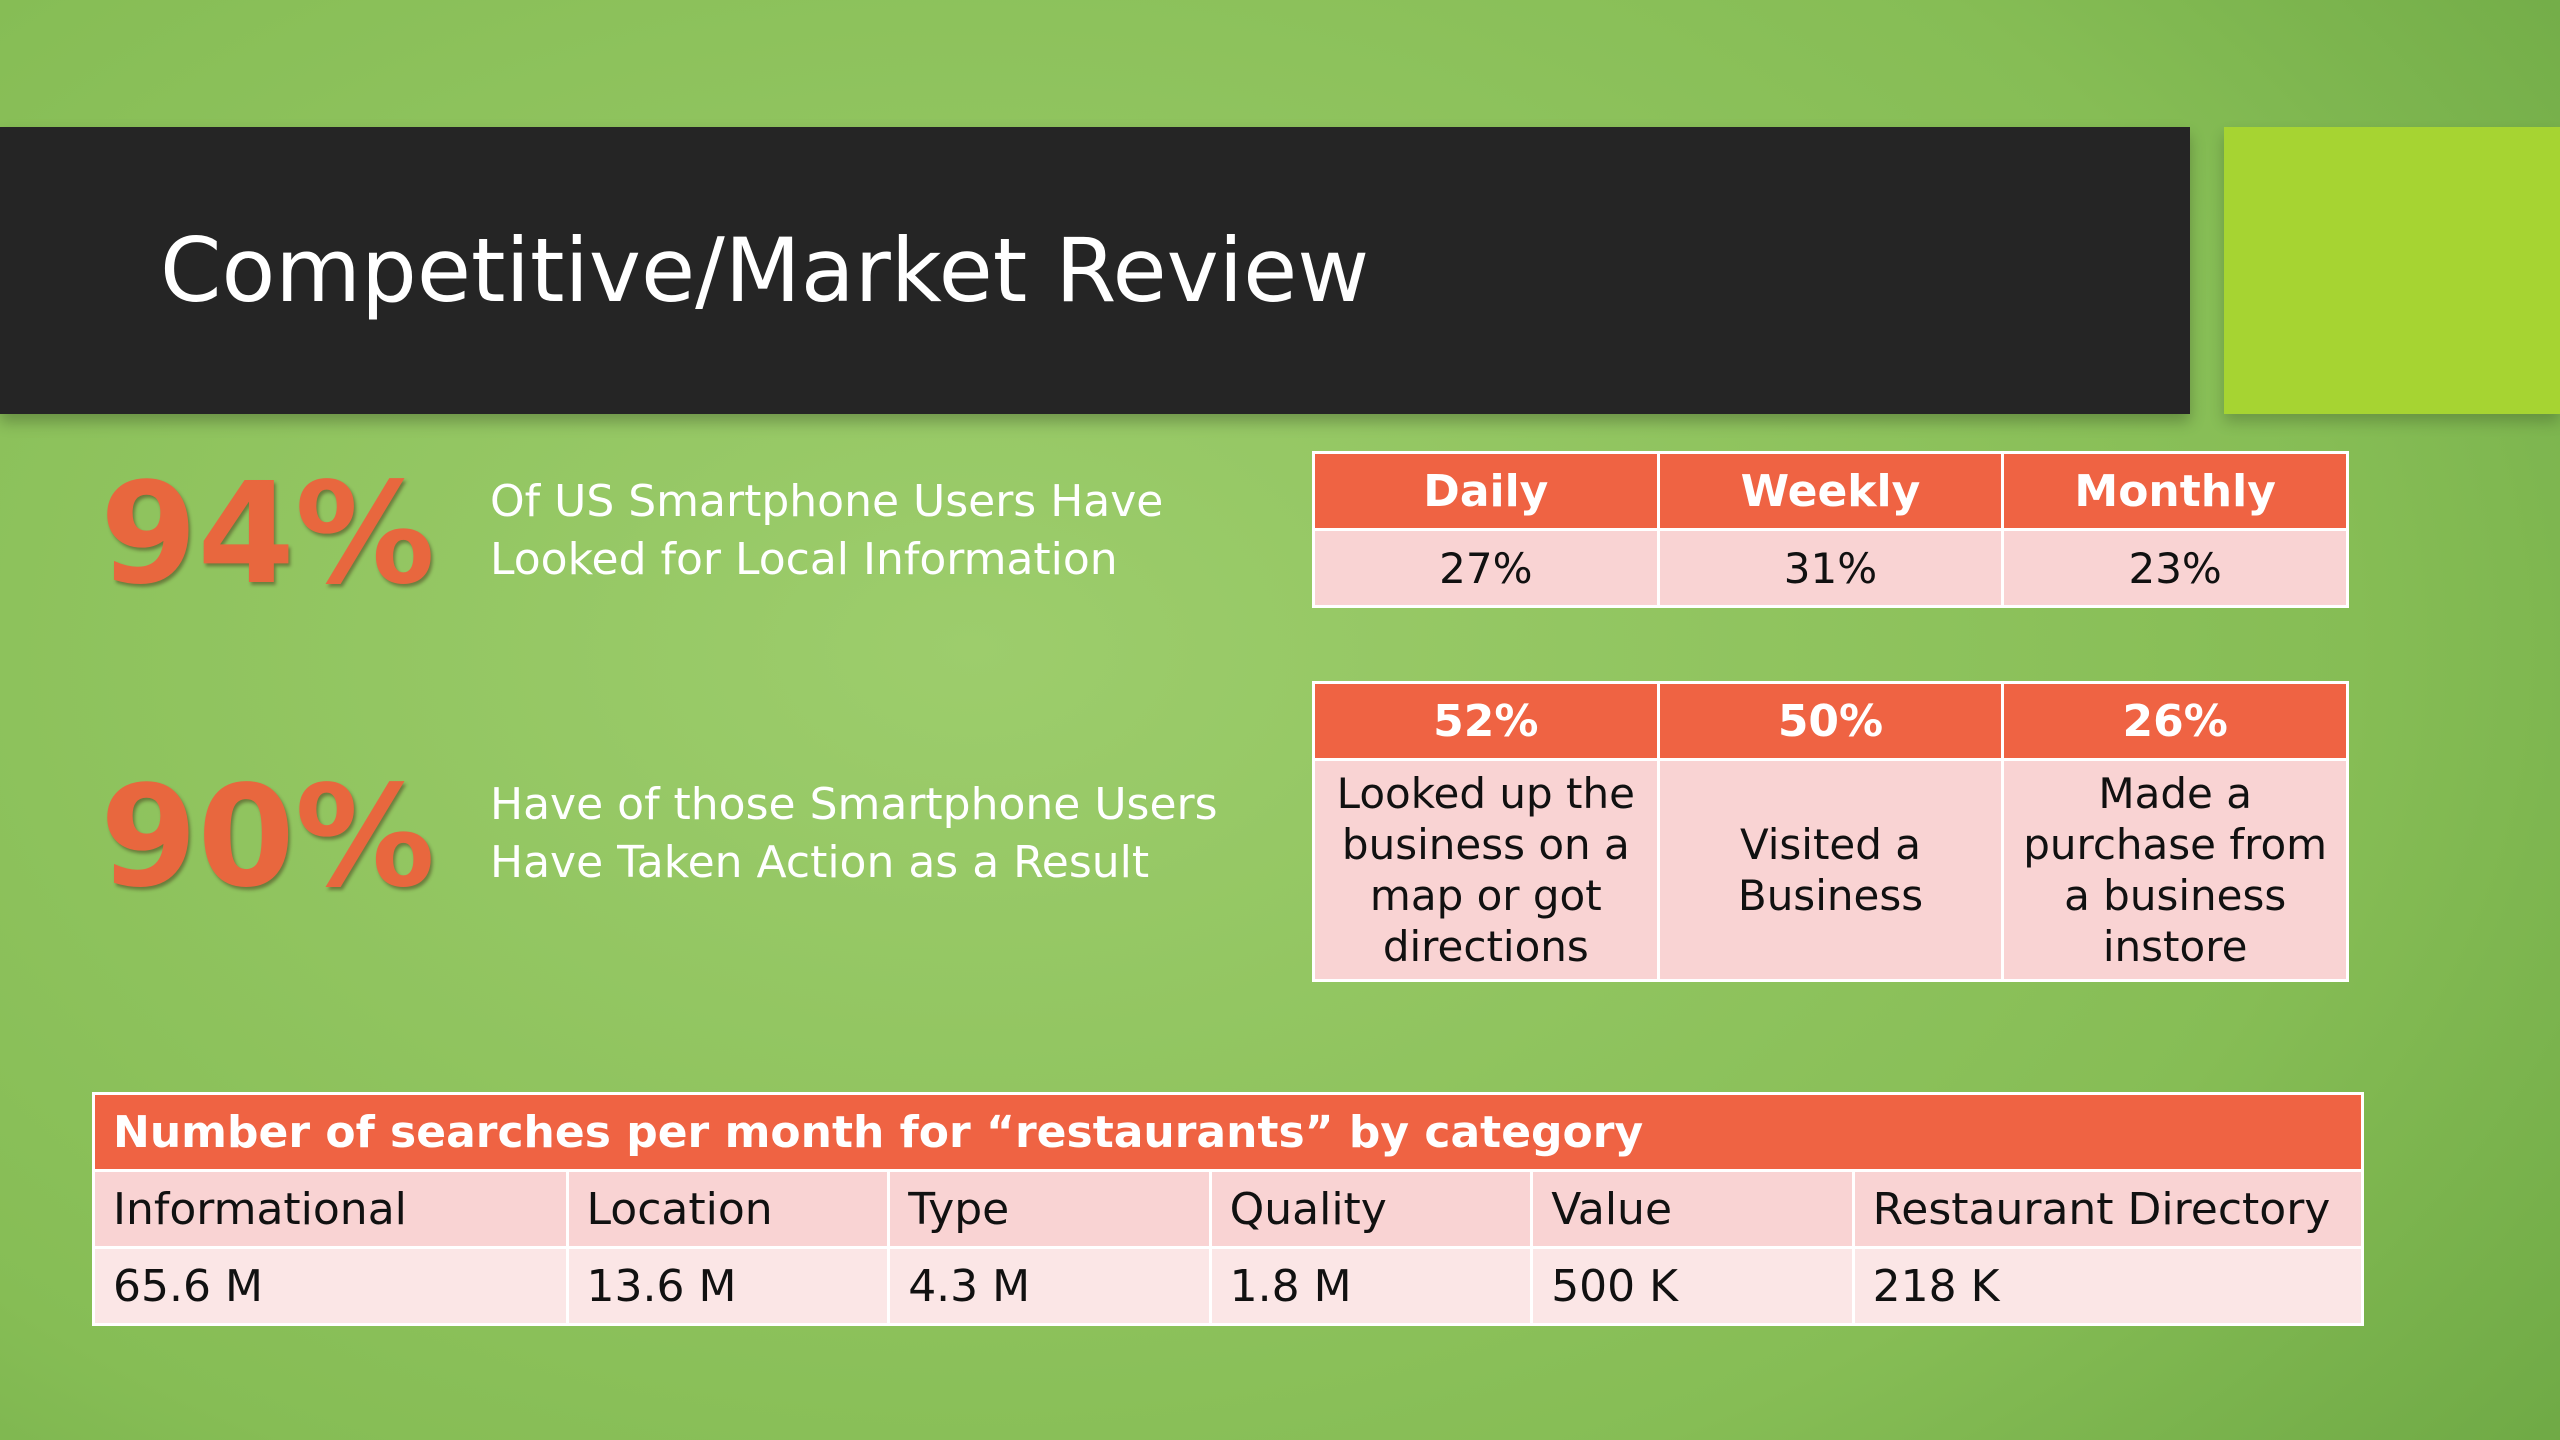 The image size is (2560, 1440). What do you see at coordinates (1692, 1209) in the screenshot?
I see `search-category-value: Value` at bounding box center [1692, 1209].